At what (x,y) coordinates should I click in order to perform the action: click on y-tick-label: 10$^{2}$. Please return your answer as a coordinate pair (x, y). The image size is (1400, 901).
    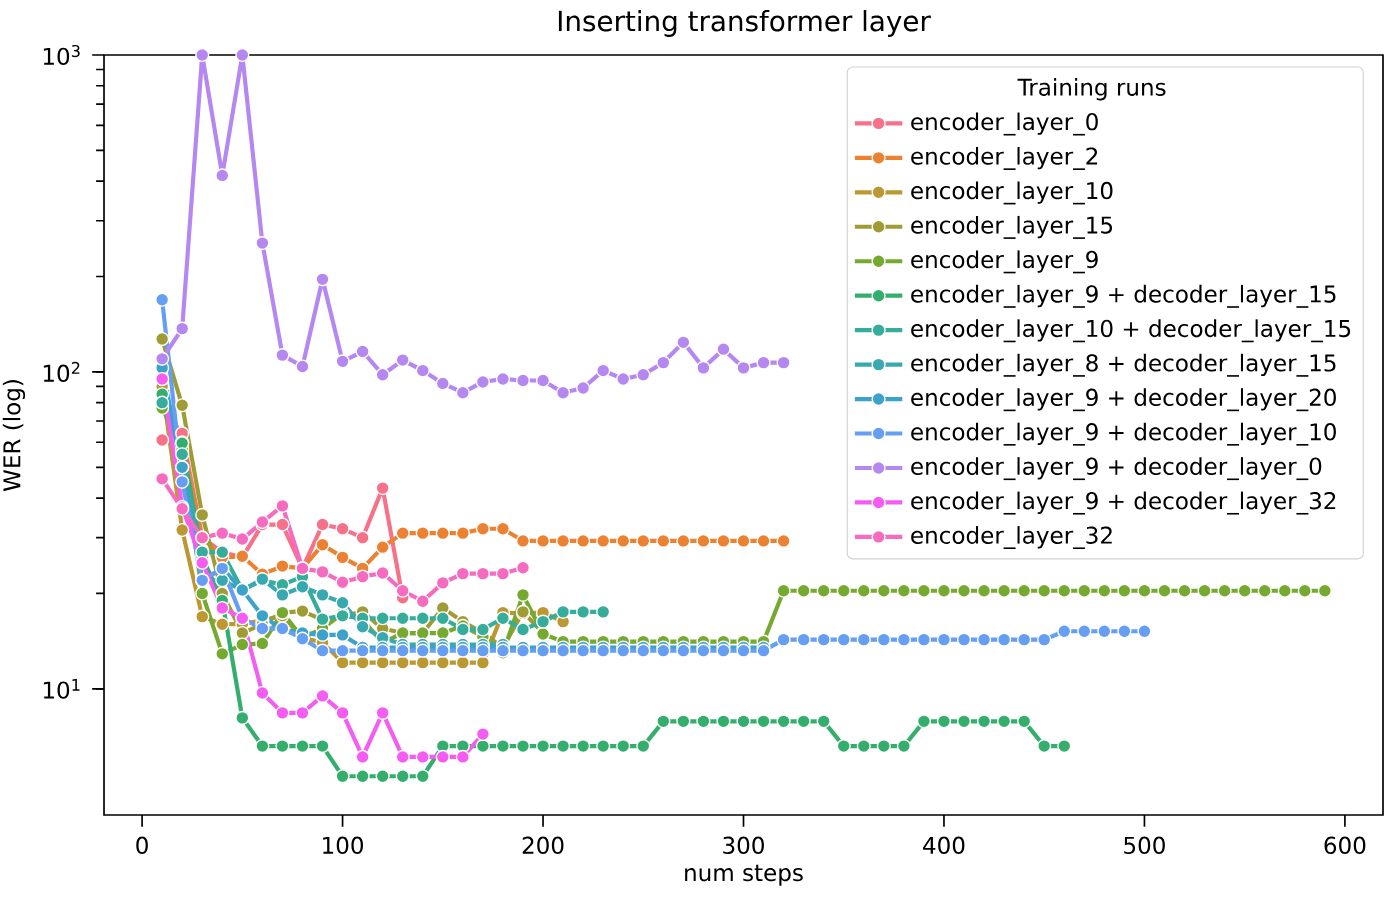
    Looking at the image, I should click on (61, 371).